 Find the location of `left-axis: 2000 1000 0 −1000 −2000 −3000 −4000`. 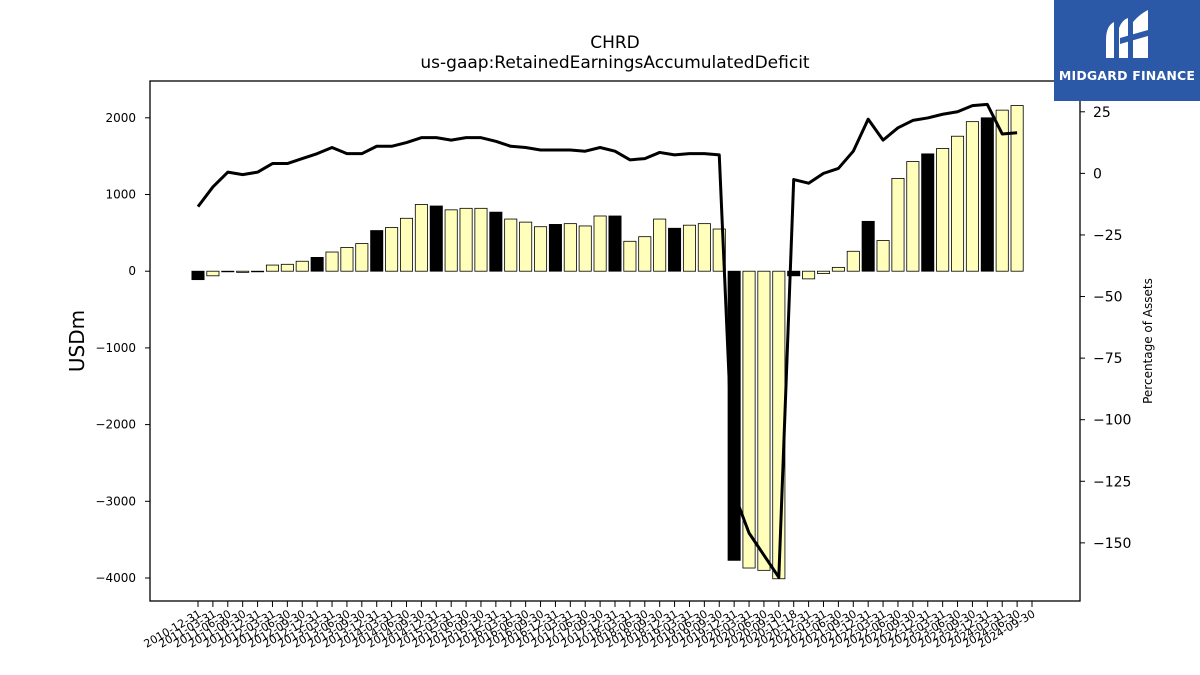

left-axis: 2000 1000 0 −1000 −2000 −3000 −4000 is located at coordinates (122, 348).